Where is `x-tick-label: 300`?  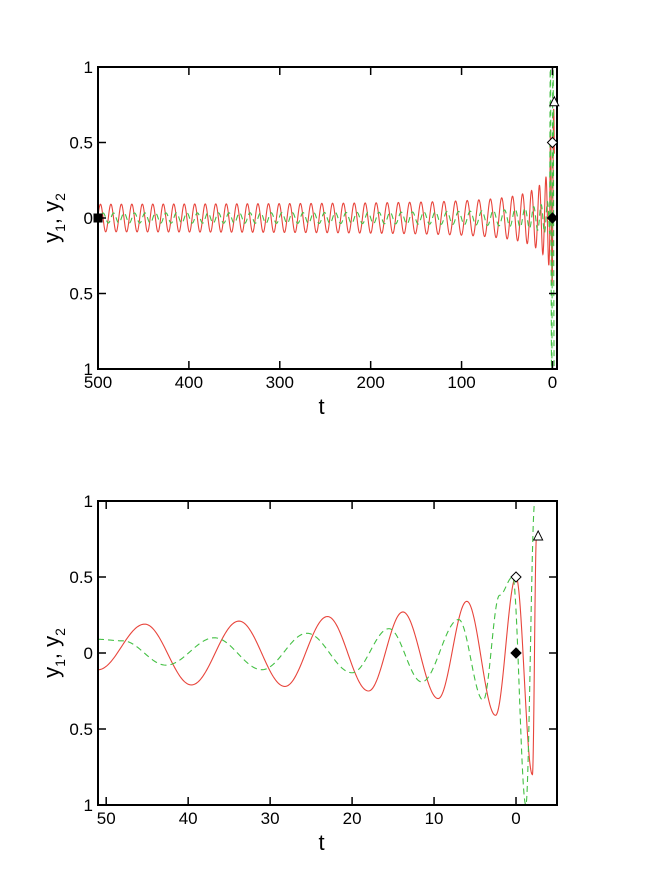 x-tick-label: 300 is located at coordinates (280, 382).